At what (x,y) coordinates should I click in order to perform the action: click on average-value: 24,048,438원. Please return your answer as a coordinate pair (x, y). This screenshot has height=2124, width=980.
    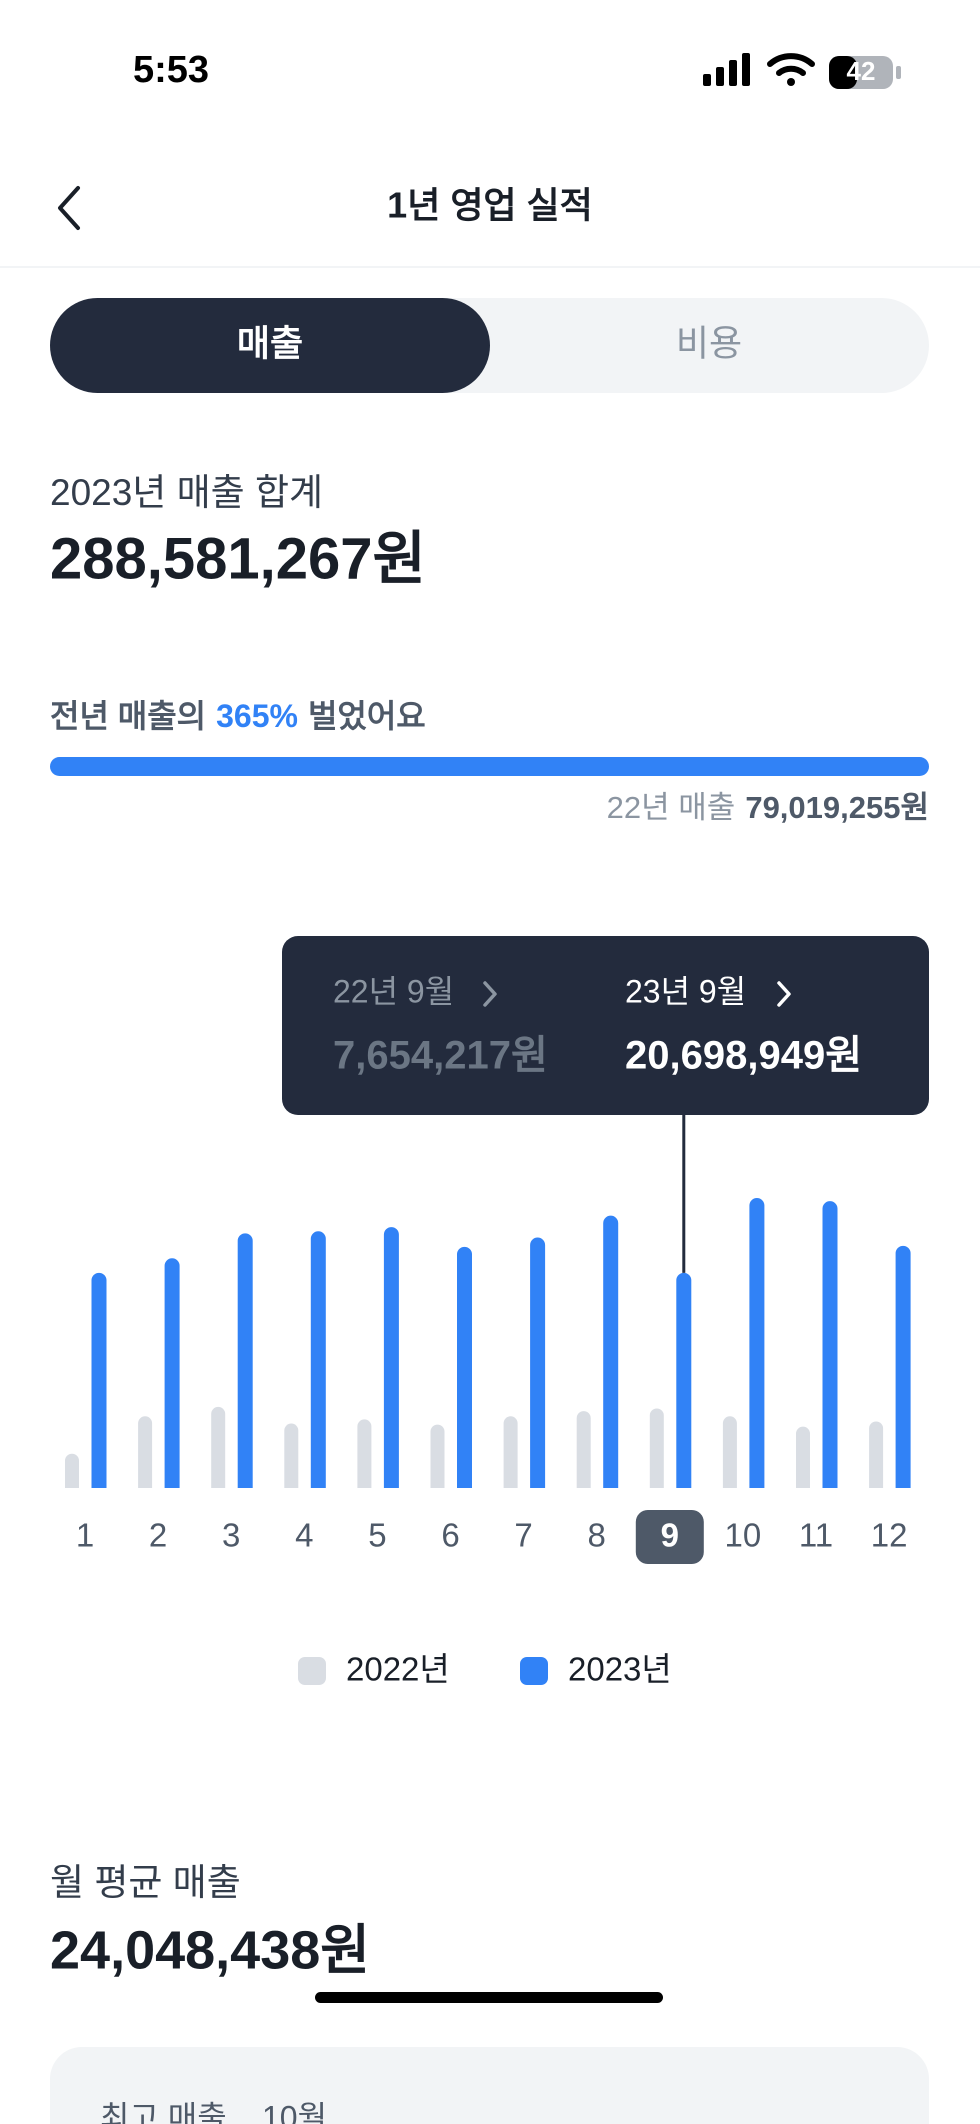
    Looking at the image, I should click on (210, 1950).